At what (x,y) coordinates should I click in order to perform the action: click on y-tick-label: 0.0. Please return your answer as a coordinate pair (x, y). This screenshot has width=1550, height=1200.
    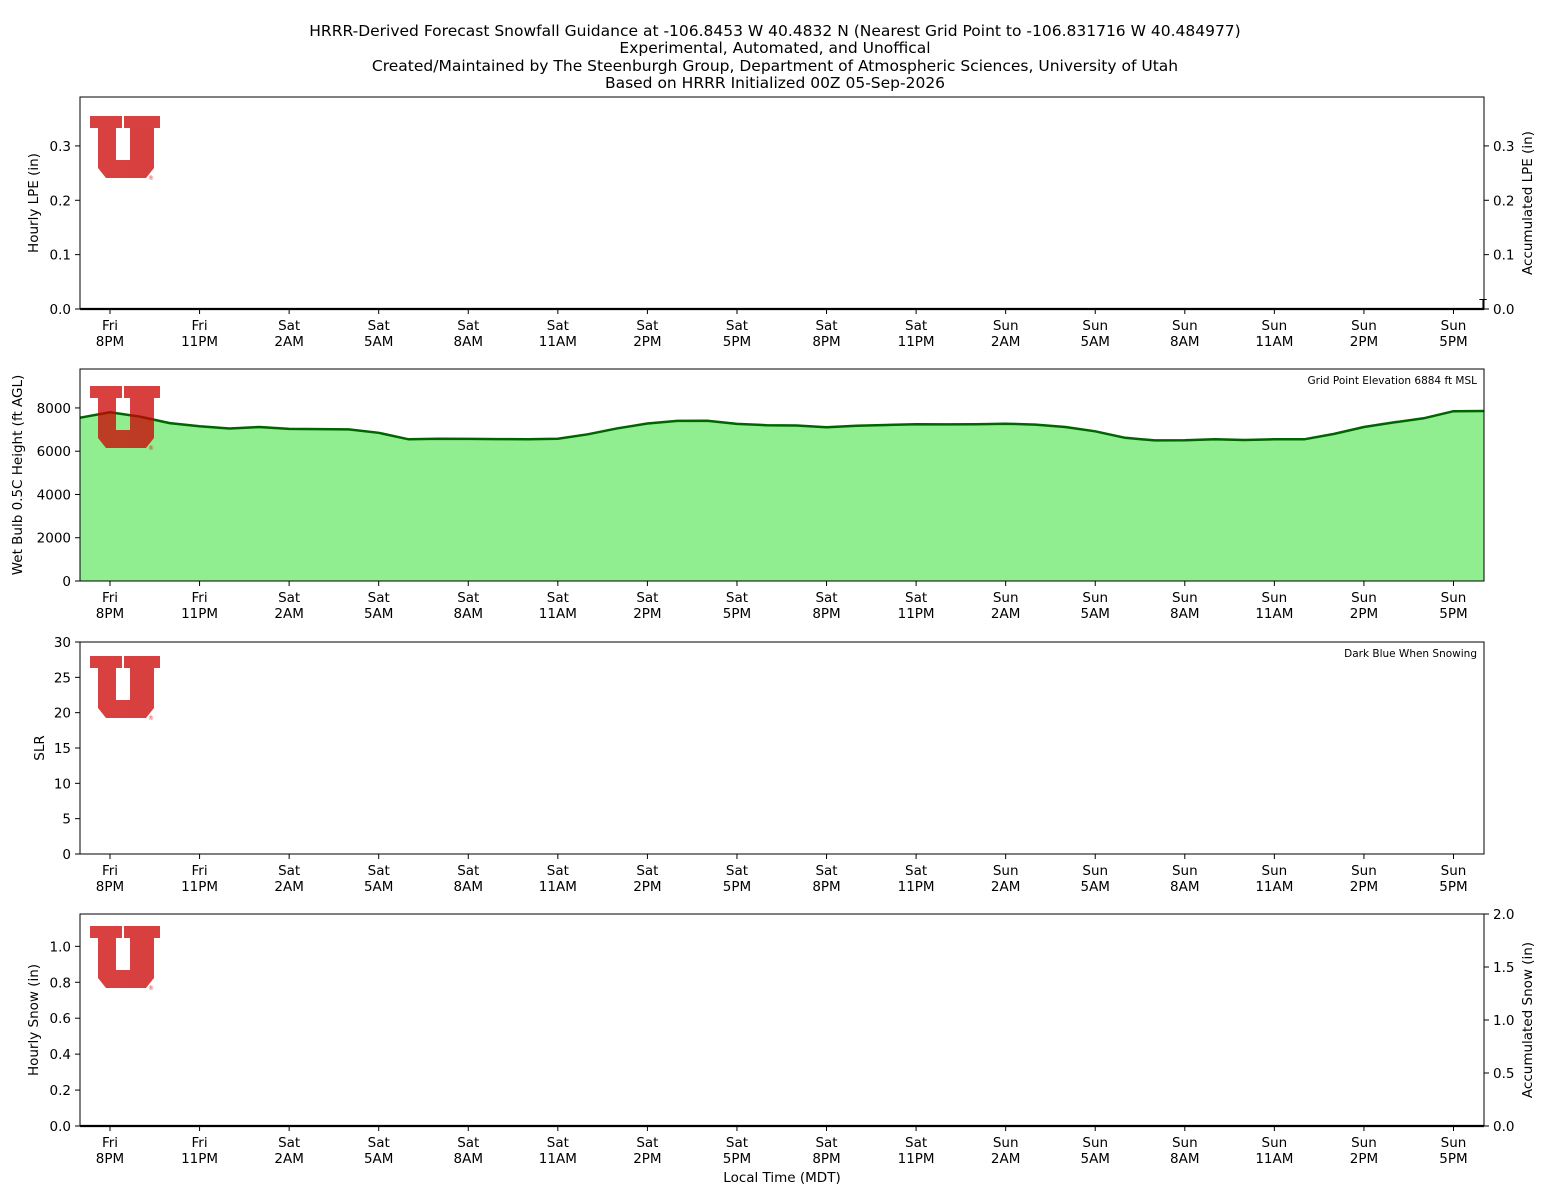
    Looking at the image, I should click on (60, 1127).